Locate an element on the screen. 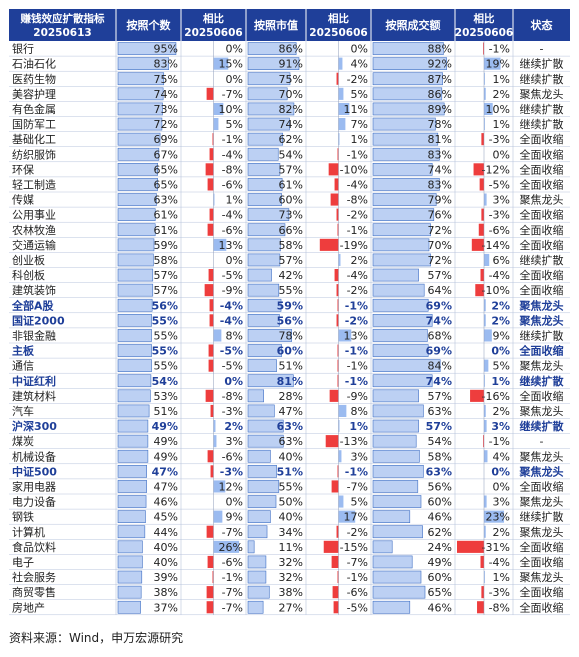 The image size is (579, 657). table-row: 建筑装饰 57% 55% 64% -9% -2% -10% 全面收缩 is located at coordinates (289, 290).